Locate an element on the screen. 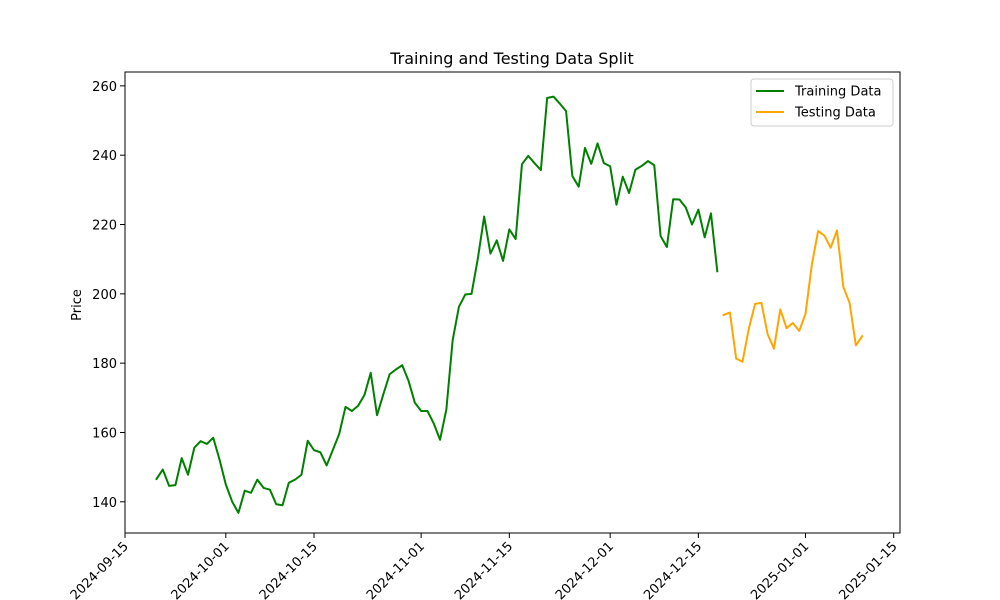  legend-label-training-data: Training Data is located at coordinates (837, 92).